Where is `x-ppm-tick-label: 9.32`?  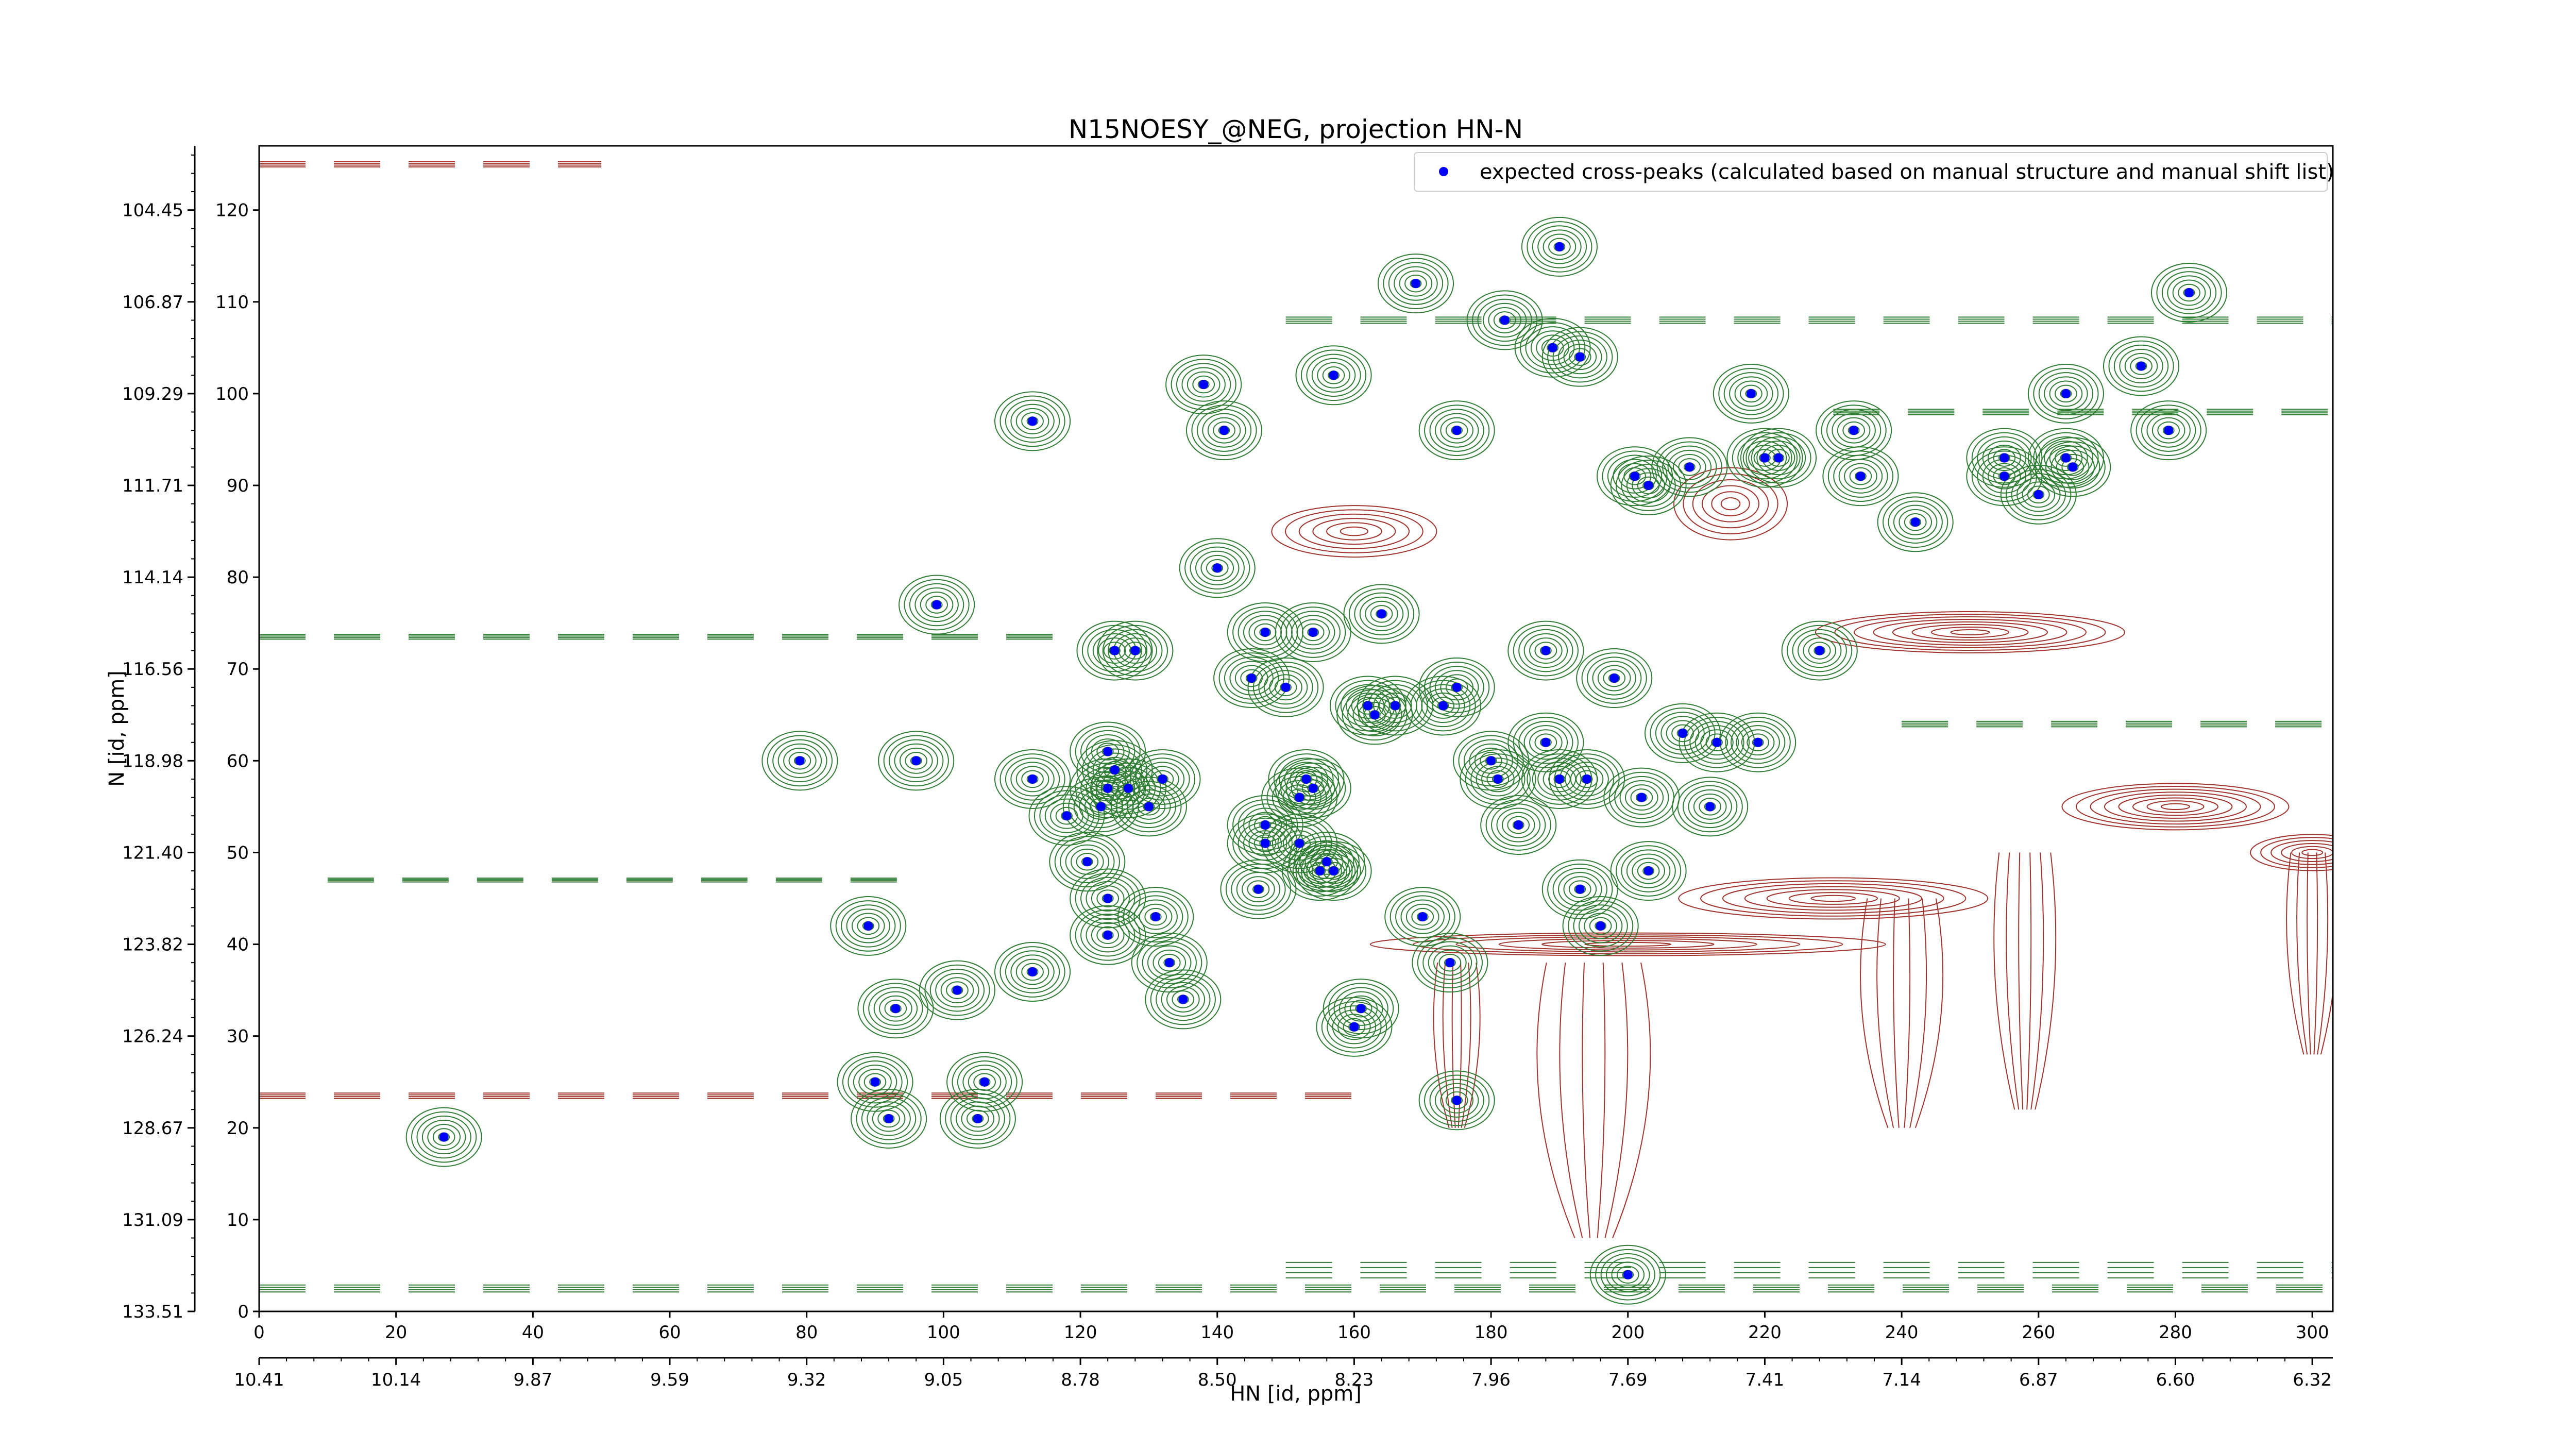
x-ppm-tick-label: 9.32 is located at coordinates (806, 1380).